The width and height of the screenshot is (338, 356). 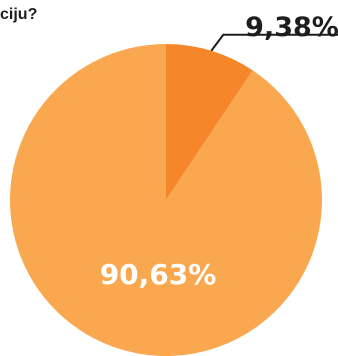 What do you see at coordinates (274, 42) in the screenshot?
I see `leader-line` at bounding box center [274, 42].